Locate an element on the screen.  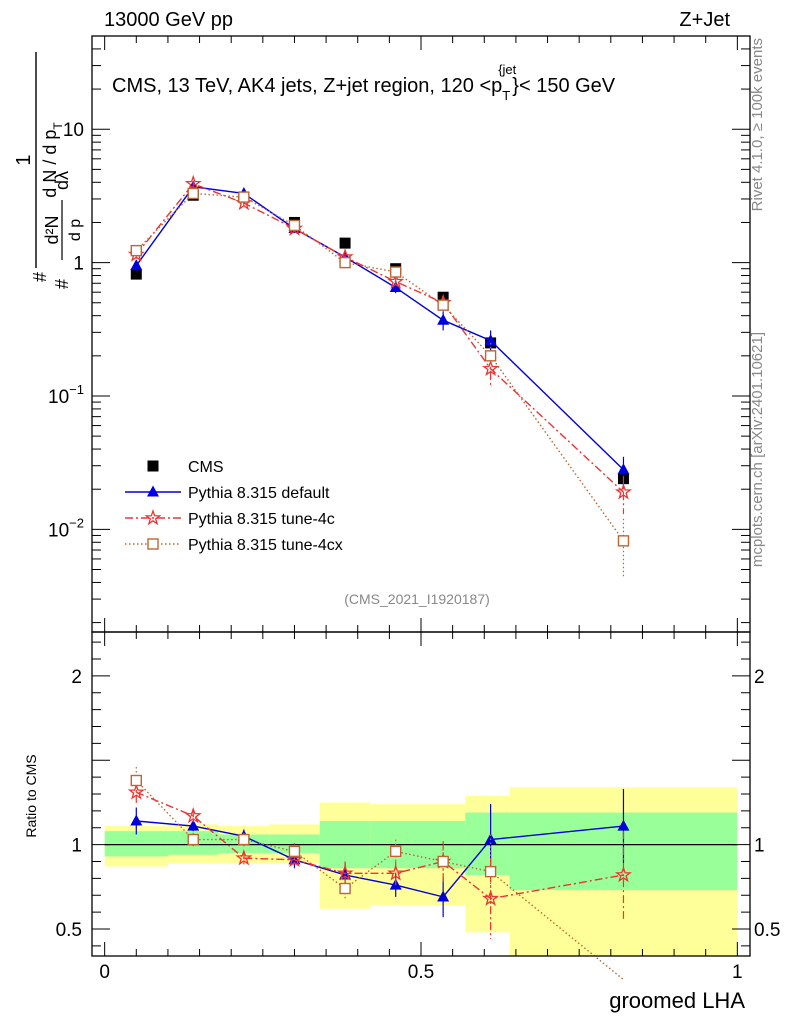
ratio-y-tick-label-left-0: 0.5 is located at coordinates (69, 930).